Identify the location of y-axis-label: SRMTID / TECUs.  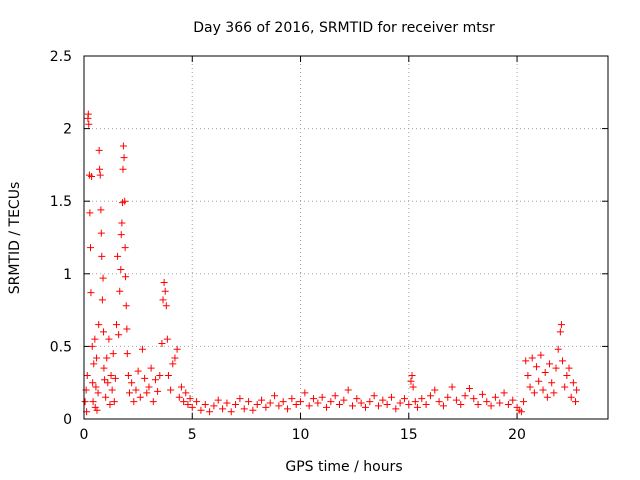
(15, 238).